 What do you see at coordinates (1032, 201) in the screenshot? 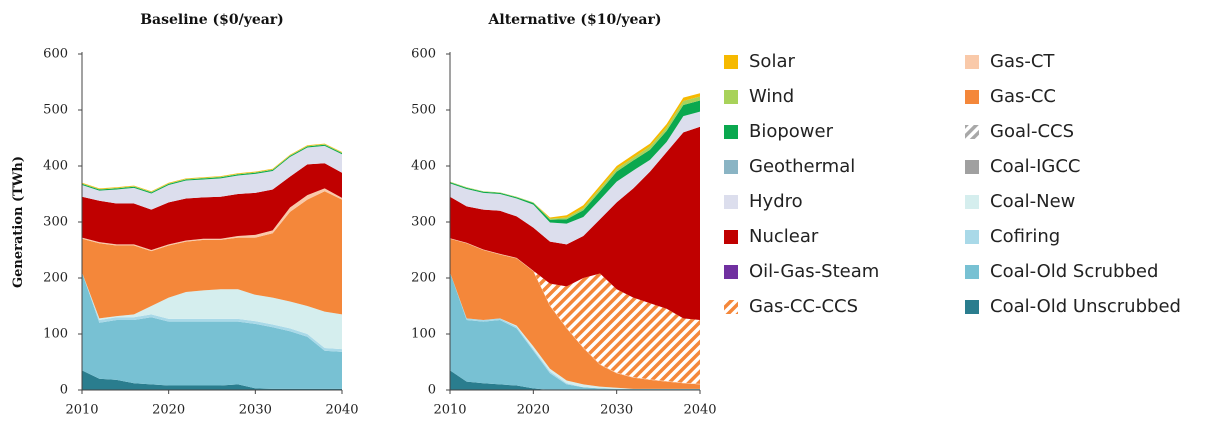
I see `legend-label: Coal-New` at bounding box center [1032, 201].